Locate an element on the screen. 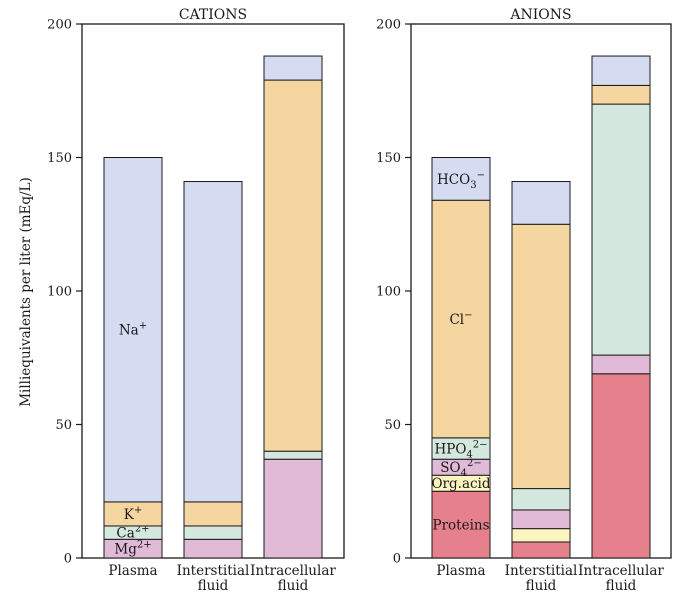 The width and height of the screenshot is (687, 600). segment-label: Org.acid is located at coordinates (460, 484).